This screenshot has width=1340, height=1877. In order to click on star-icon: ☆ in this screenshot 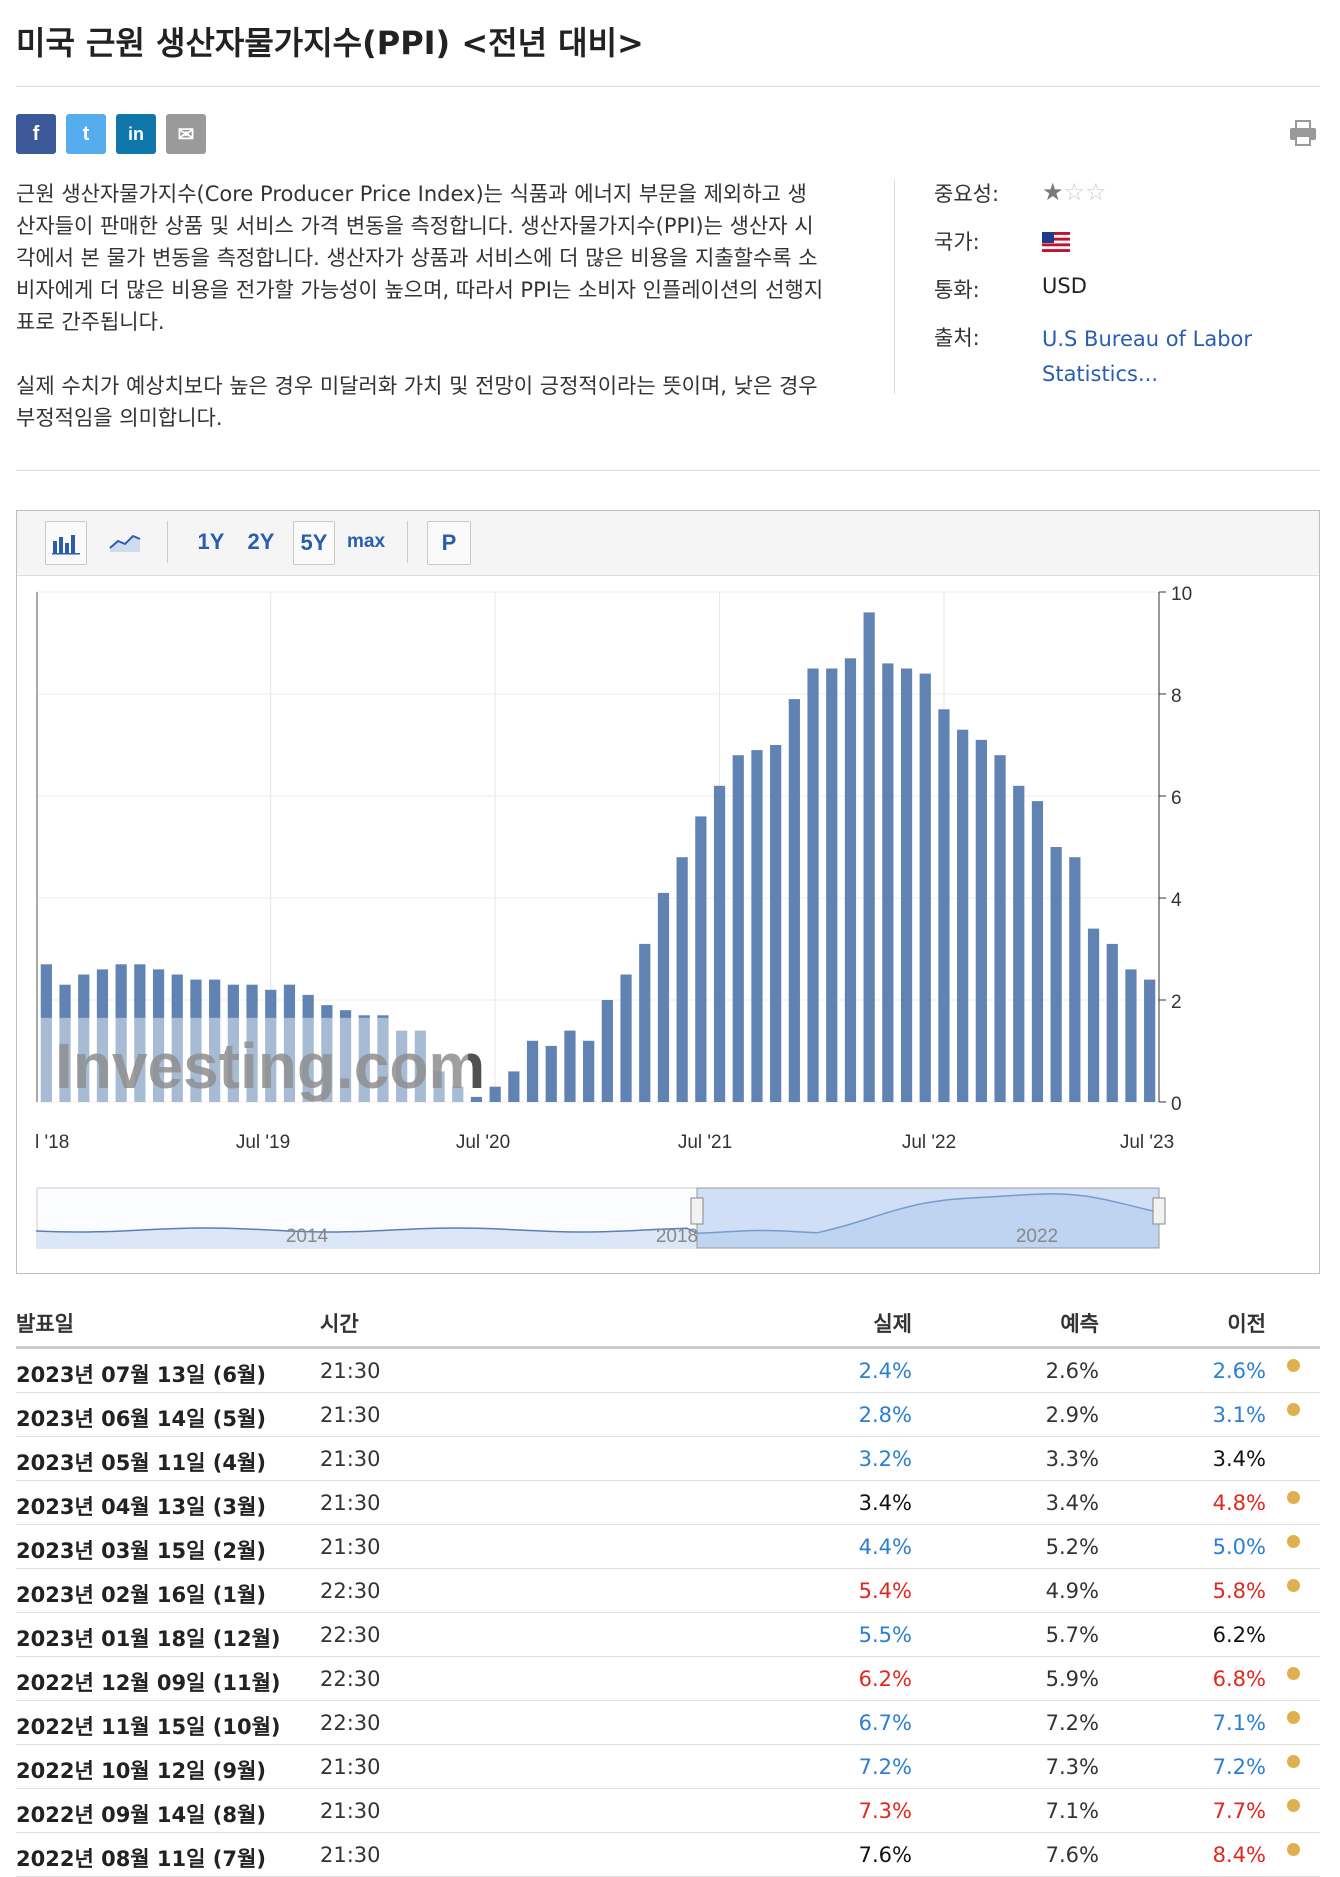, I will do `click(1096, 192)`.